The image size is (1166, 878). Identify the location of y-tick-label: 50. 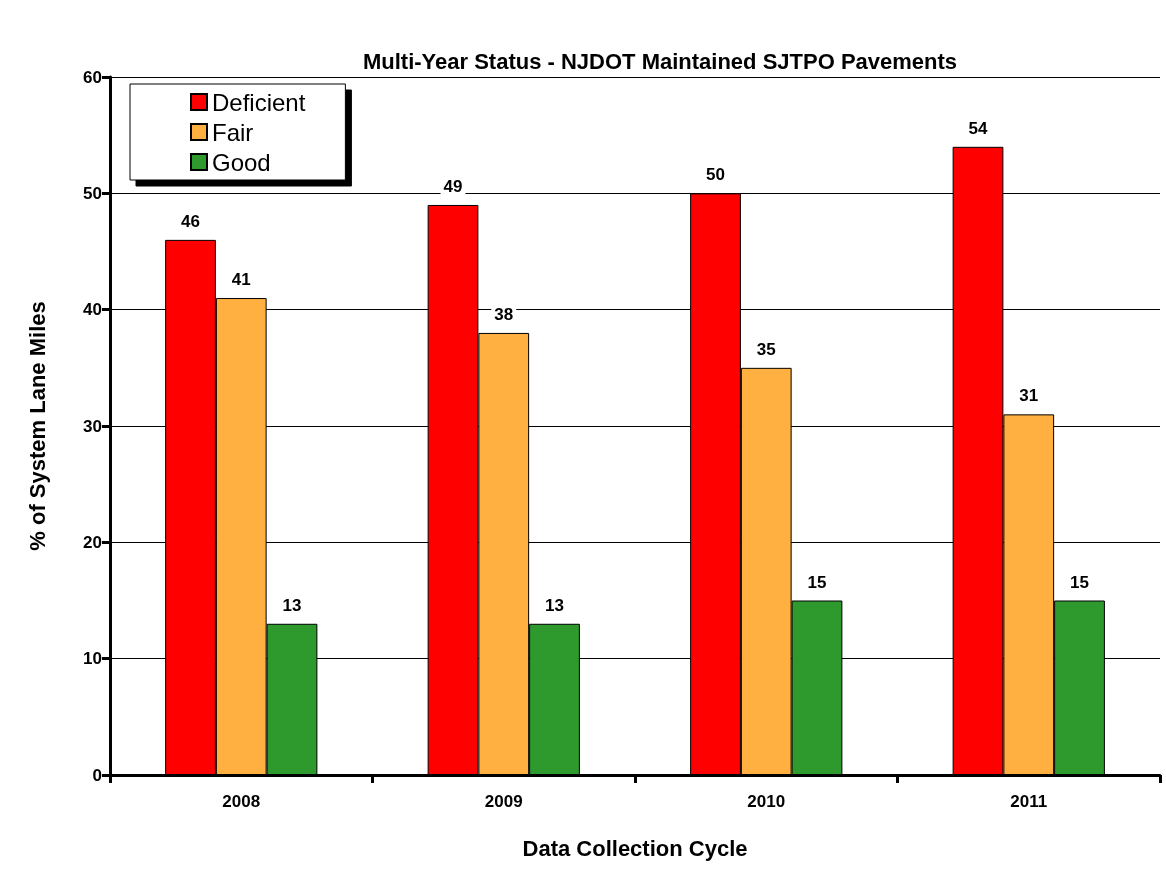
(92, 193).